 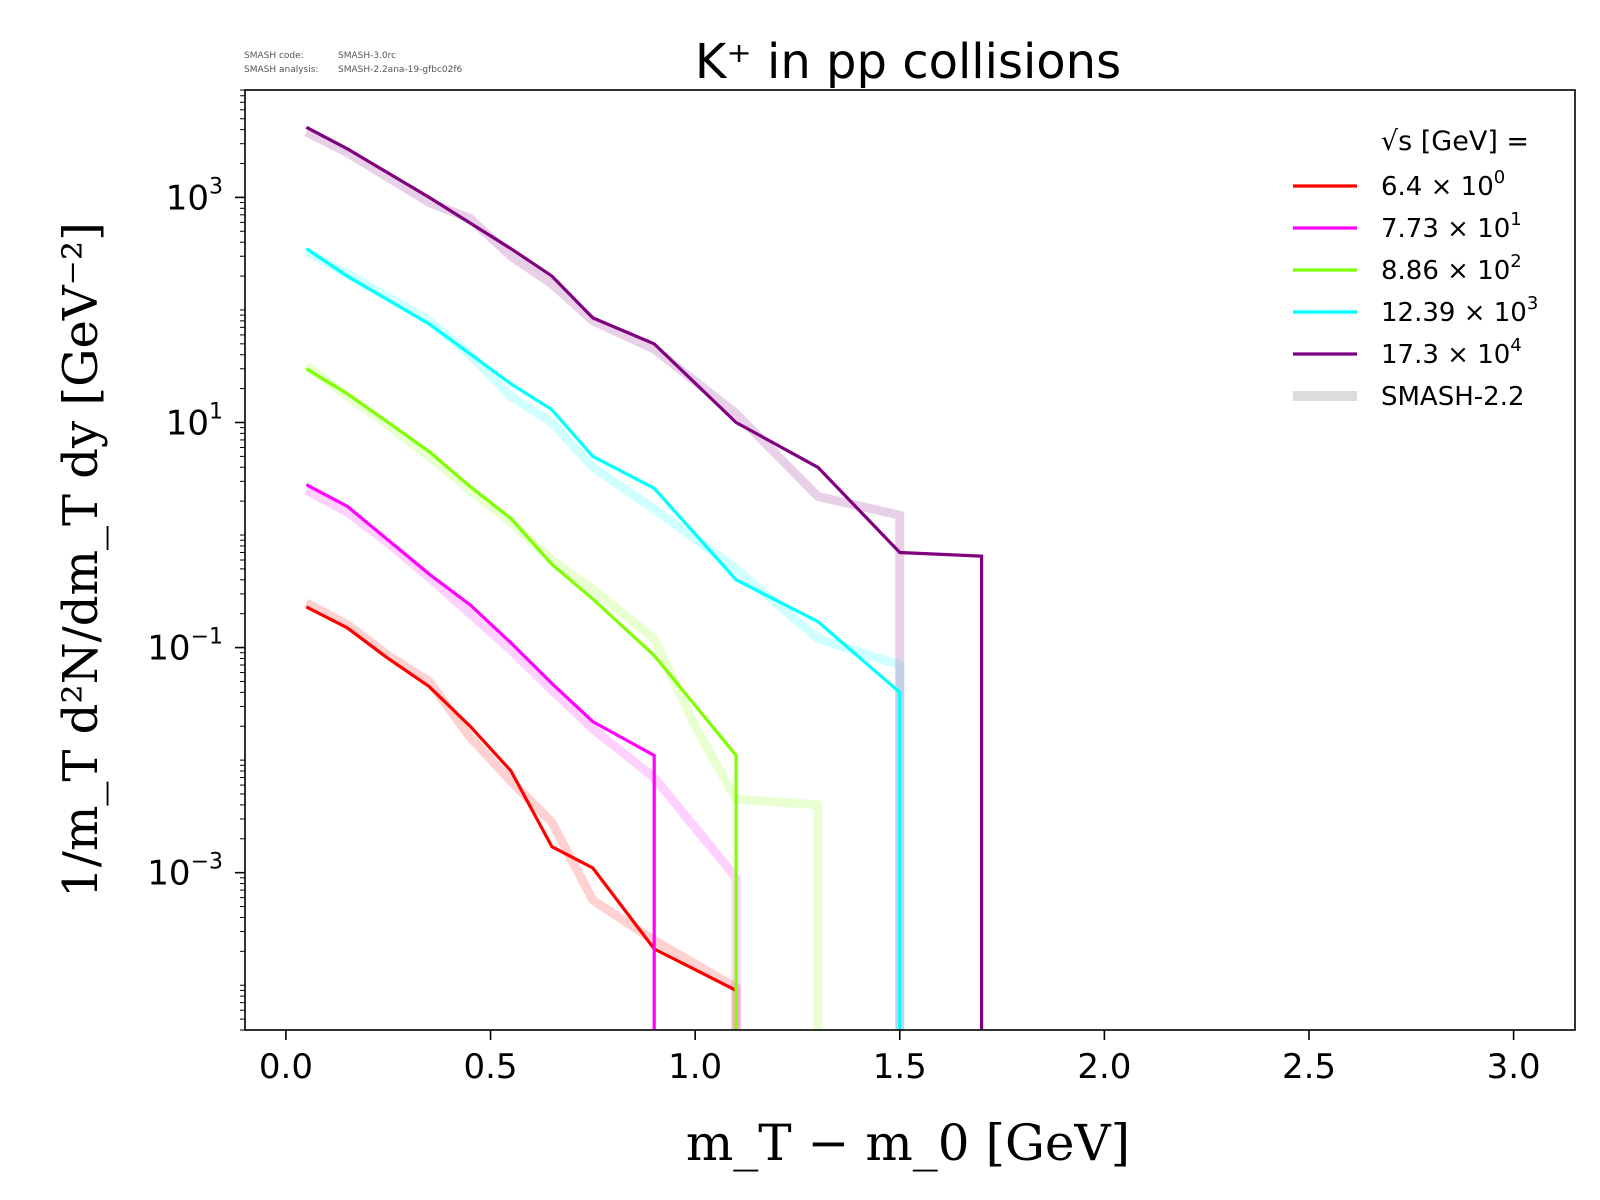 What do you see at coordinates (367, 56) in the screenshot?
I see `meta-code-value: SMASH-3.0rc` at bounding box center [367, 56].